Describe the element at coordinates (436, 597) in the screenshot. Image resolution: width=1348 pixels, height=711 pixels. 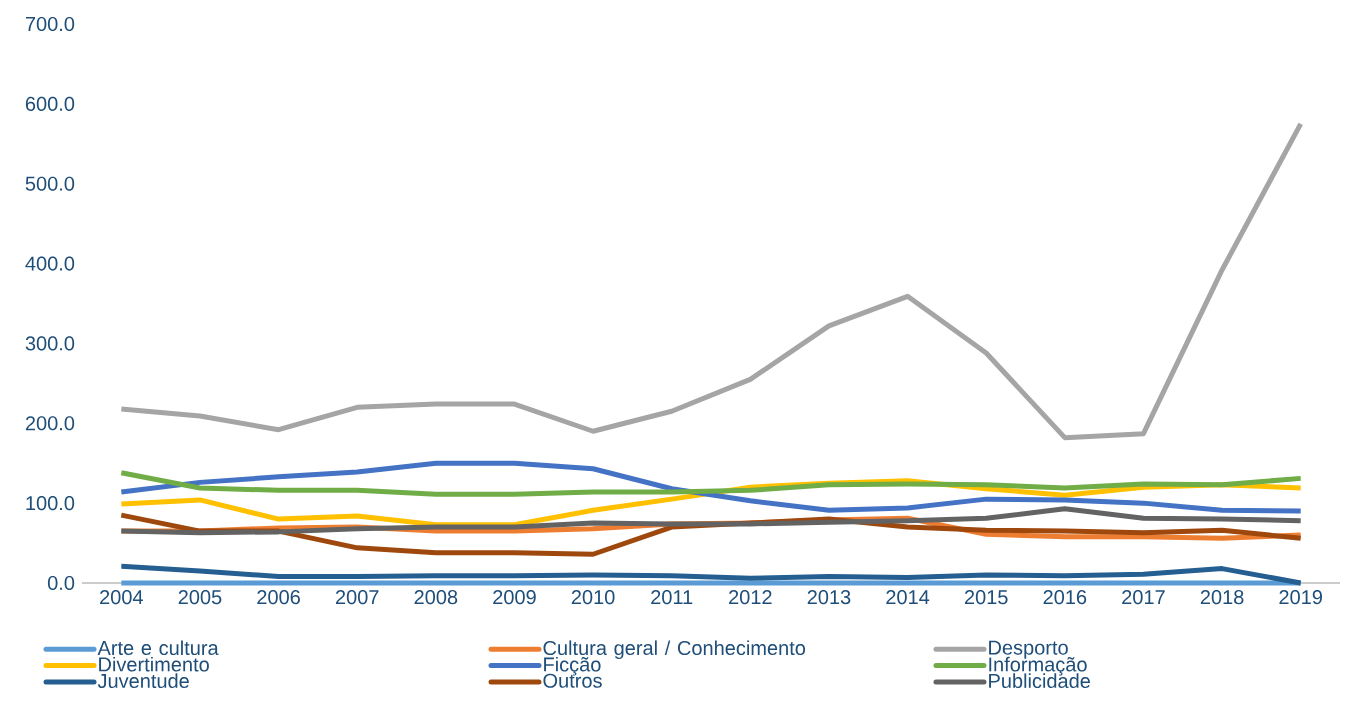
I see `x-tick-label: 2008` at that location.